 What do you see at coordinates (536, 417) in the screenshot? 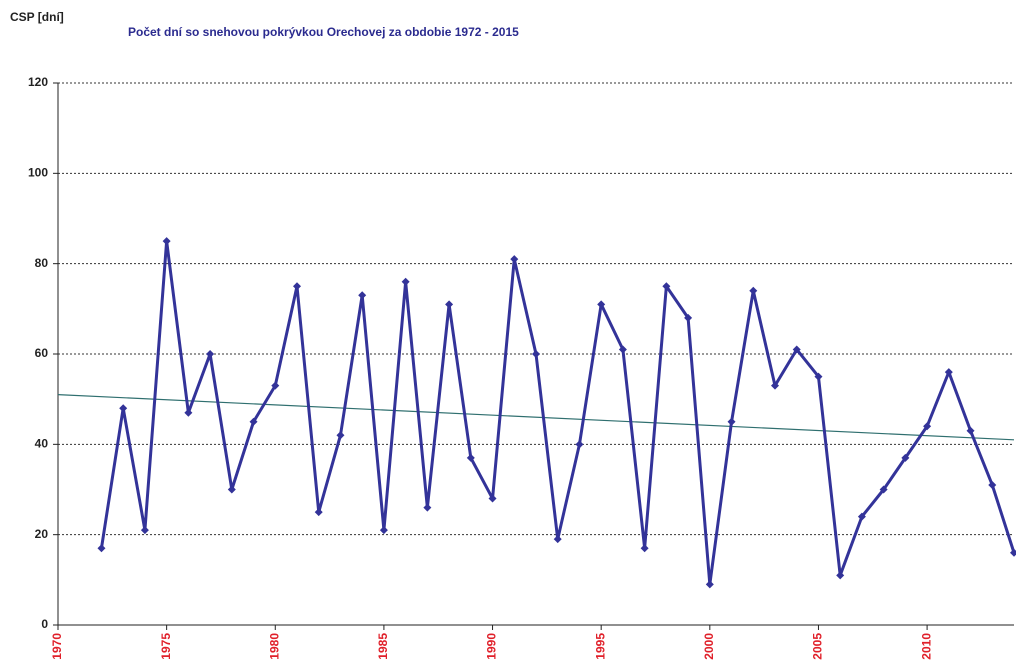
I see `trend-line` at bounding box center [536, 417].